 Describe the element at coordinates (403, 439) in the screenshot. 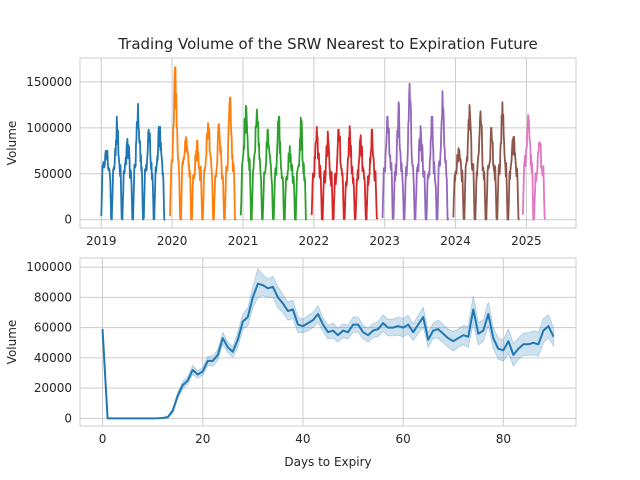

I see `bottom-x-tick-label: 60` at that location.